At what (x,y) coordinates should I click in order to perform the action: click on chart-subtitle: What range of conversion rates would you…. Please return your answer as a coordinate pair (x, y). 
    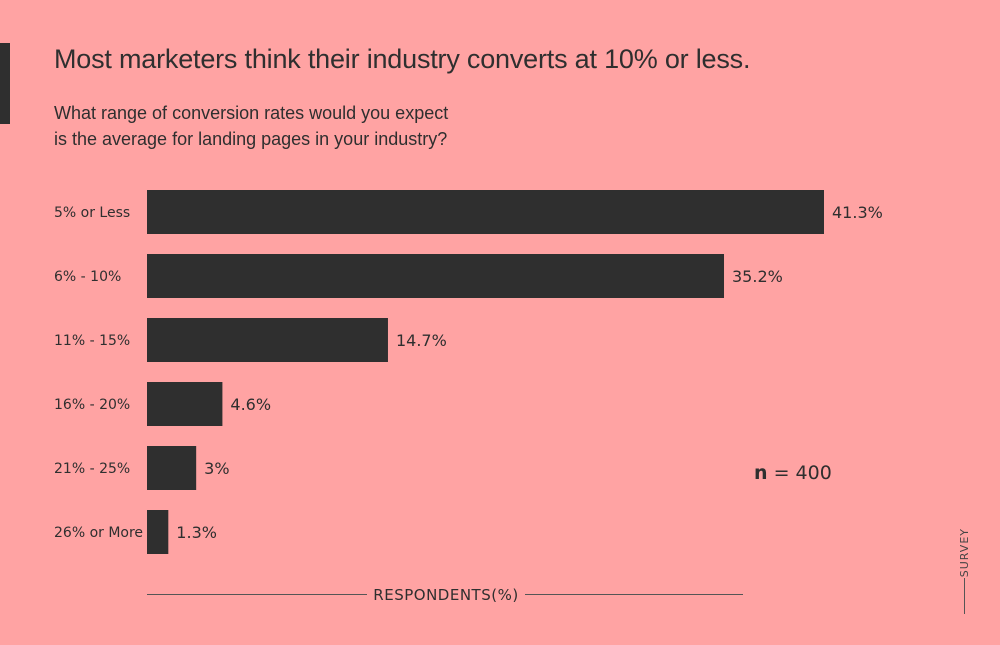
    Looking at the image, I should click on (314, 126).